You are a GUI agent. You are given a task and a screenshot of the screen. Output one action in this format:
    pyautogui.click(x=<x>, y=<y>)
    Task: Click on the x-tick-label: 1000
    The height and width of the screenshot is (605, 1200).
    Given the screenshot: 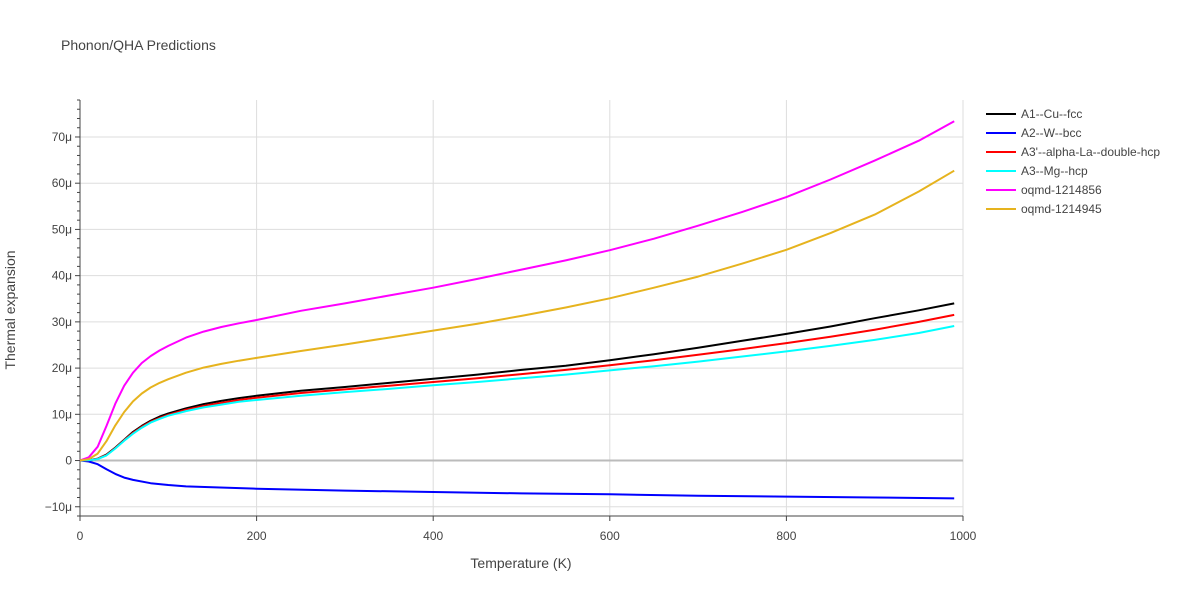 What is the action you would take?
    pyautogui.click(x=963, y=536)
    